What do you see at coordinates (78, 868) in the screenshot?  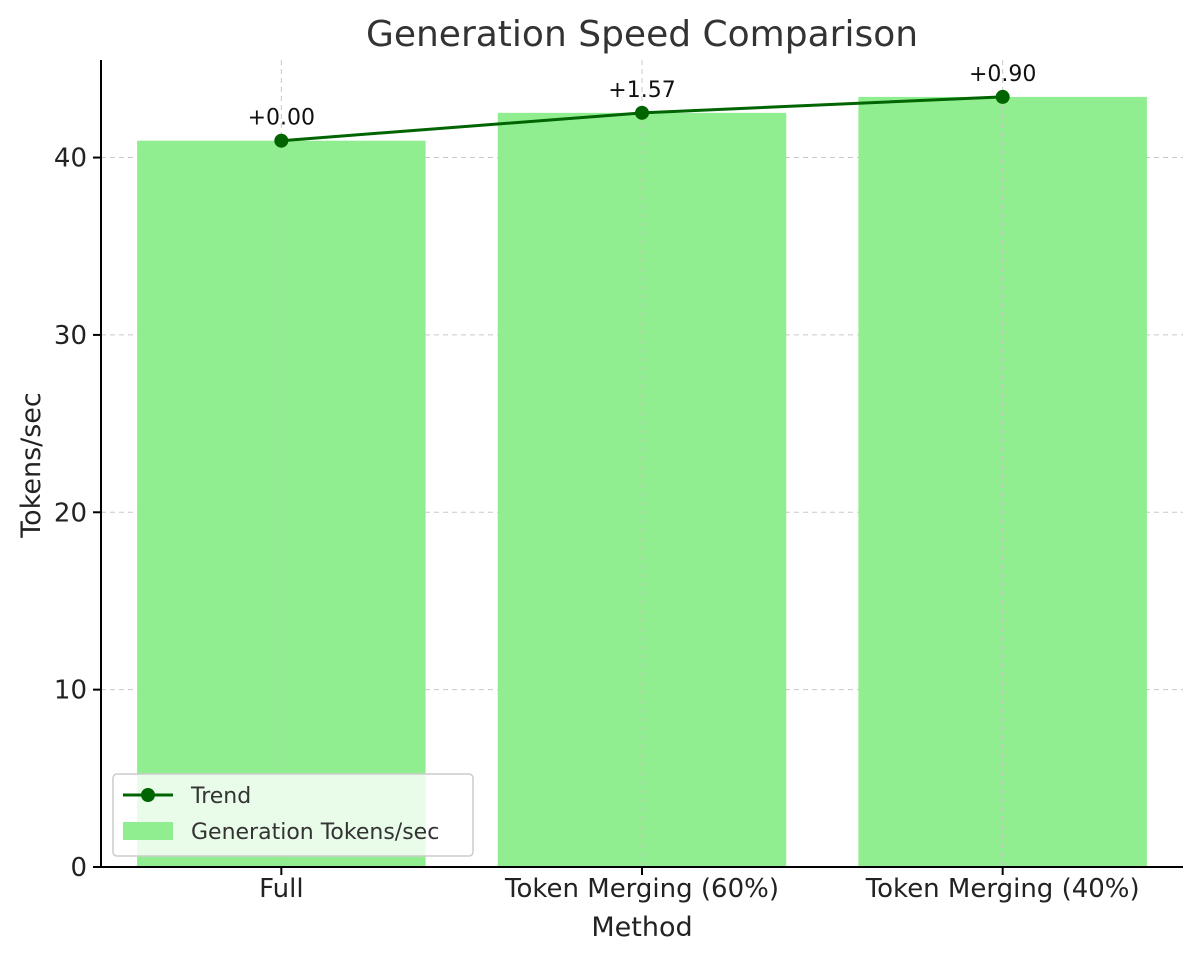 I see `y-tick-label: 0` at bounding box center [78, 868].